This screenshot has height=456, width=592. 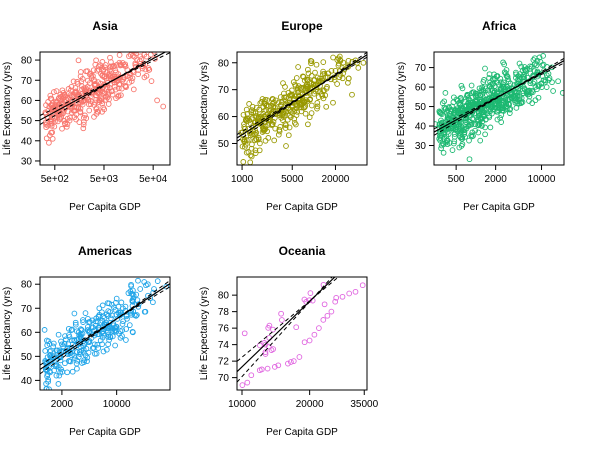 I want to click on scatter-points, so click(x=302, y=334).